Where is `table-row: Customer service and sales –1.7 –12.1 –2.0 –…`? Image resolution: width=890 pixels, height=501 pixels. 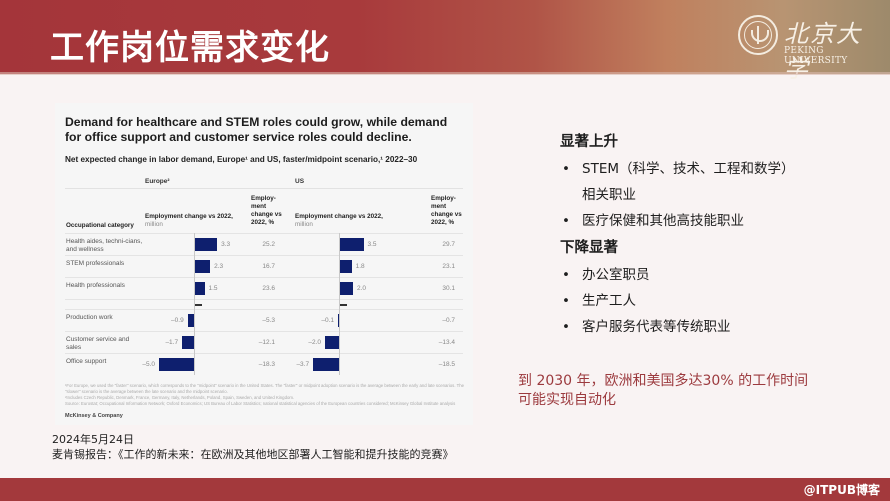 table-row: Customer service and sales –1.7 –12.1 –2.0 –… is located at coordinates (264, 342).